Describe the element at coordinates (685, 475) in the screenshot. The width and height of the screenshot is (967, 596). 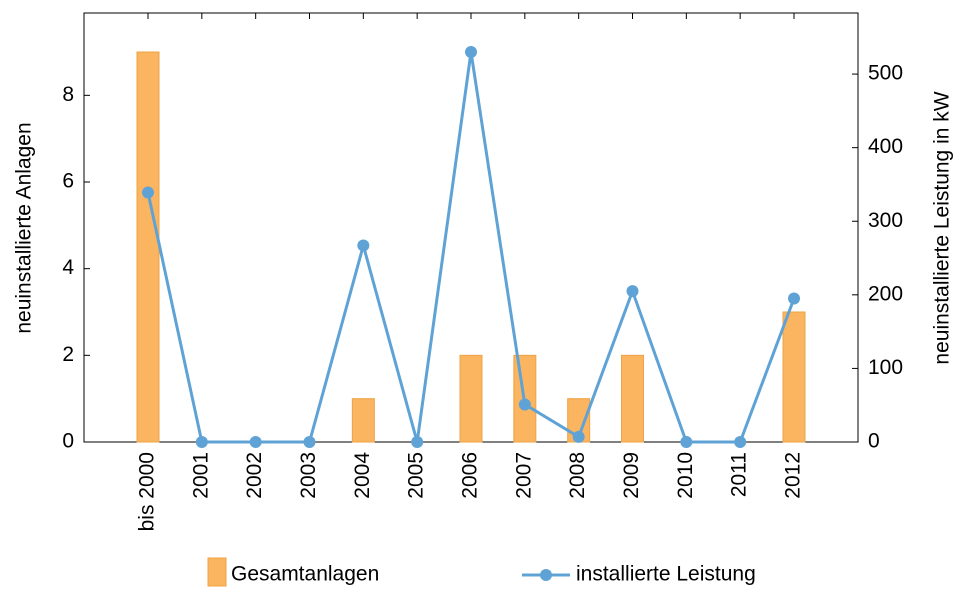
I see `x-tick-label: 2010` at that location.